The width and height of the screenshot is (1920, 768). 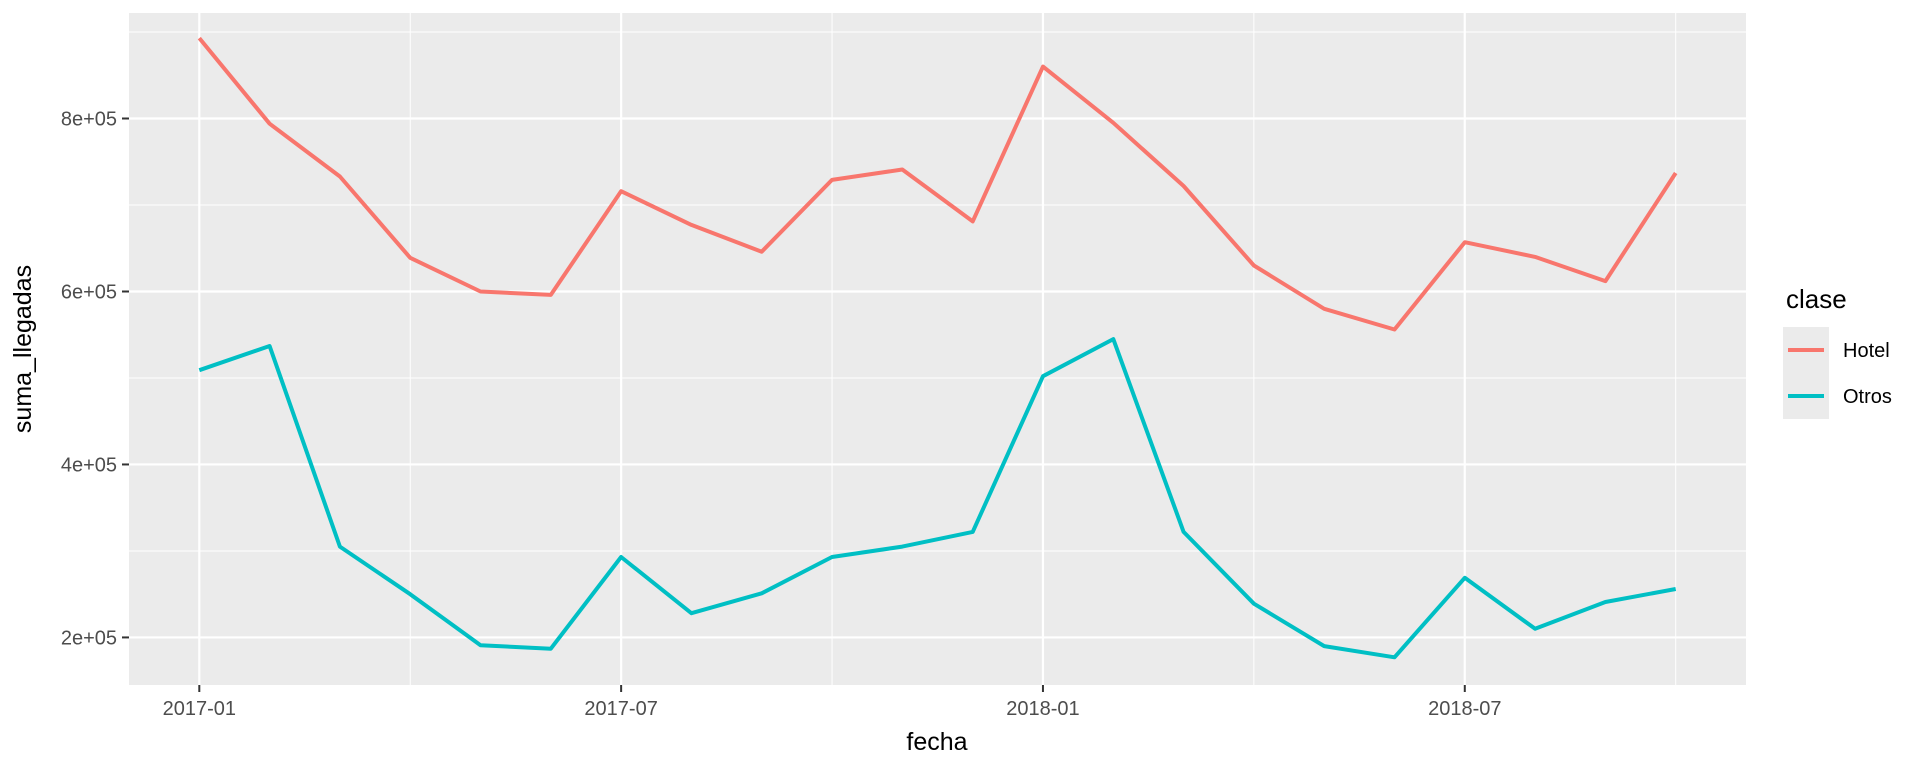 I want to click on y-axis-title: suma_llegadas, so click(x=23, y=349).